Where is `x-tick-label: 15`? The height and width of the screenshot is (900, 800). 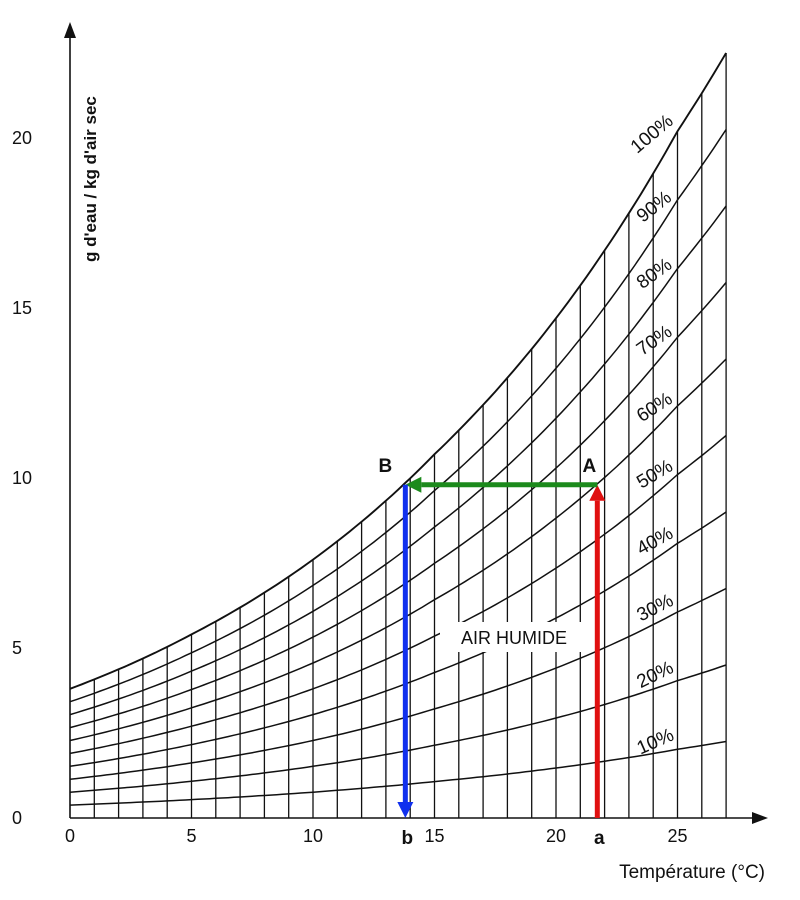
x-tick-label: 15 is located at coordinates (434, 836).